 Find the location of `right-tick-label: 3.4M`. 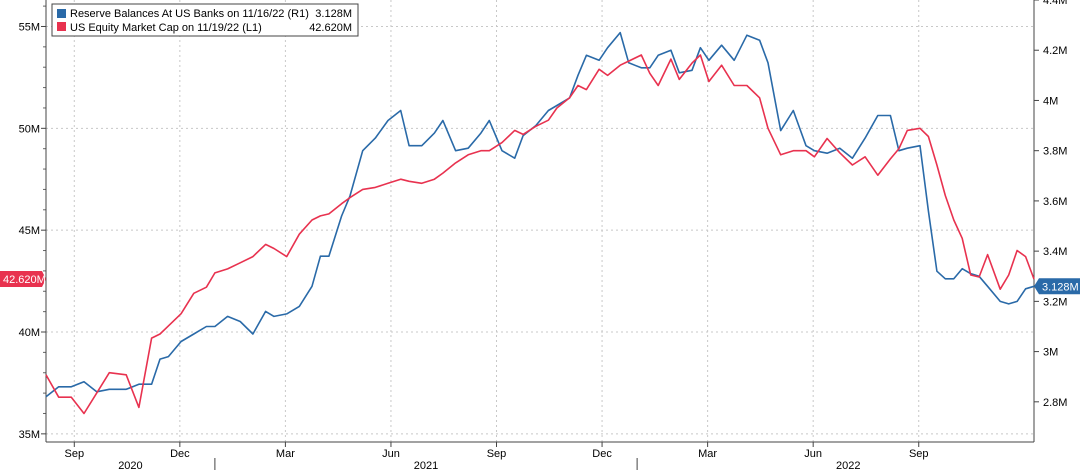

right-tick-label: 3.4M is located at coordinates (1055, 252).